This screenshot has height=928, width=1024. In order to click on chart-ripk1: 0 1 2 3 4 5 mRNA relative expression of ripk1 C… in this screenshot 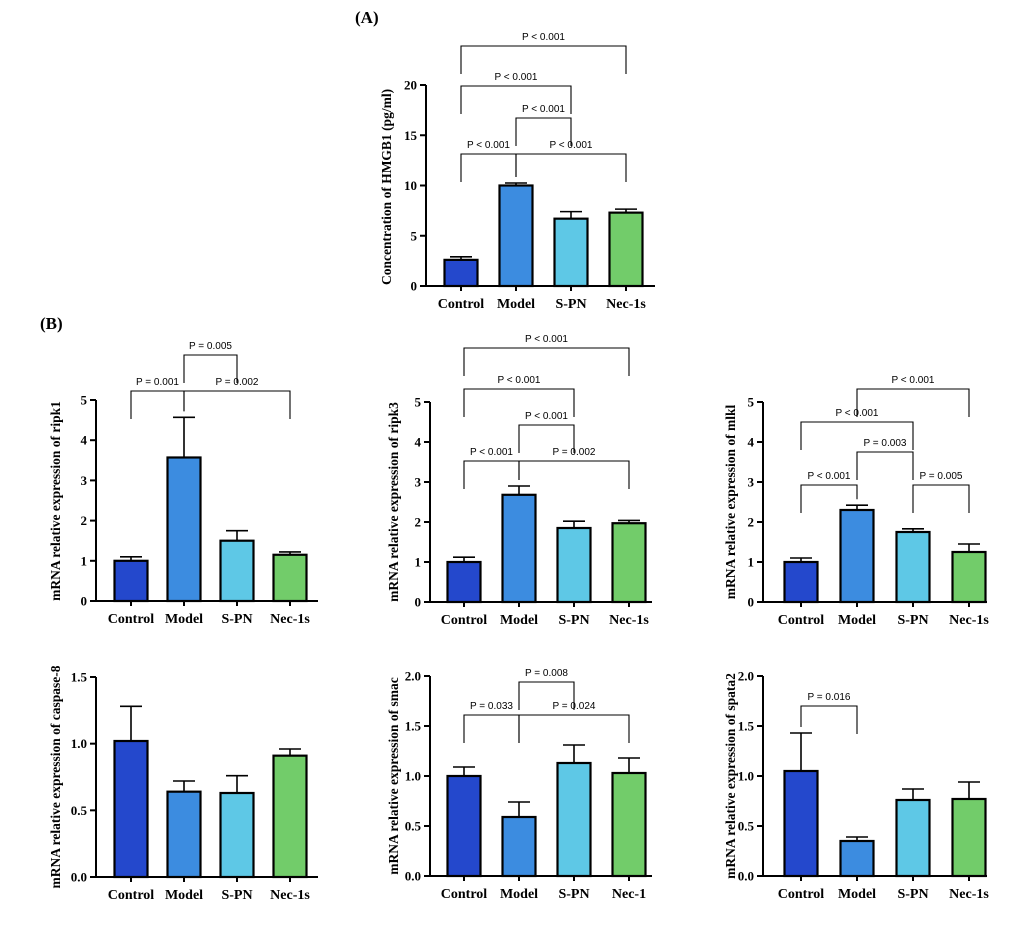, I will do `click(183, 484)`.